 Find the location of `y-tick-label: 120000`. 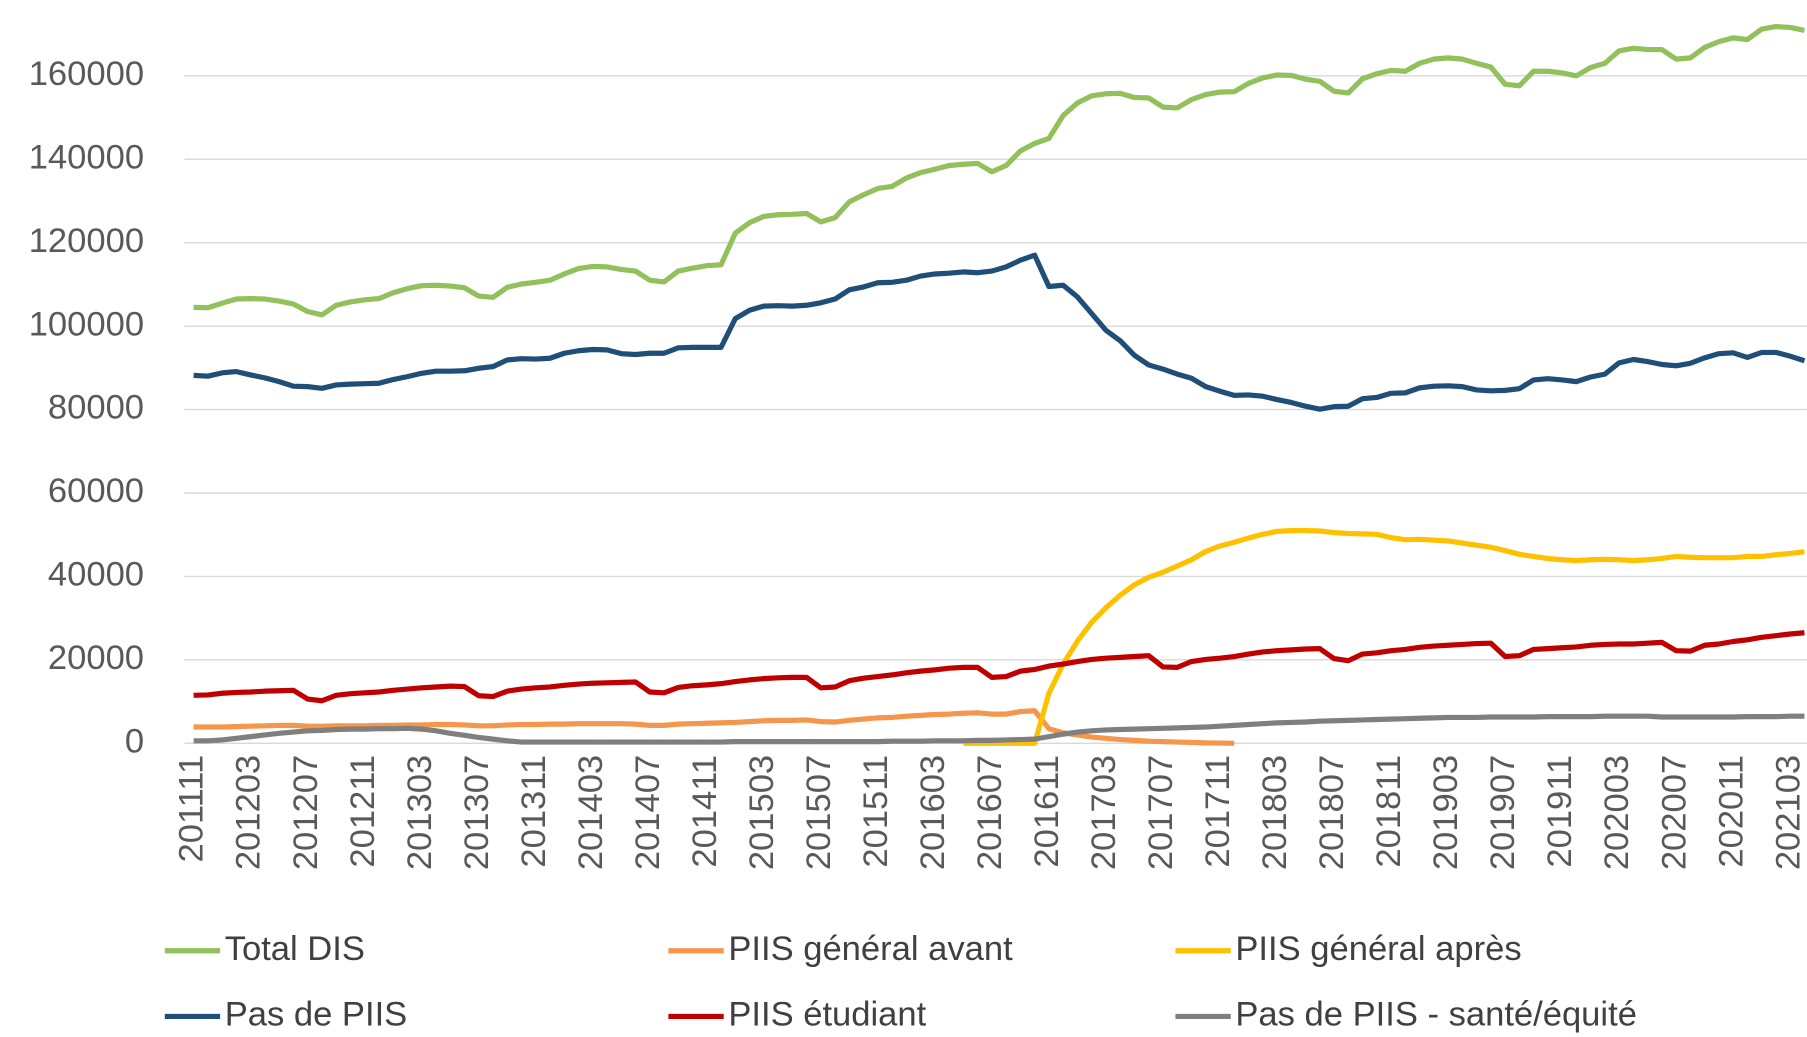

y-tick-label: 120000 is located at coordinates (86, 241).